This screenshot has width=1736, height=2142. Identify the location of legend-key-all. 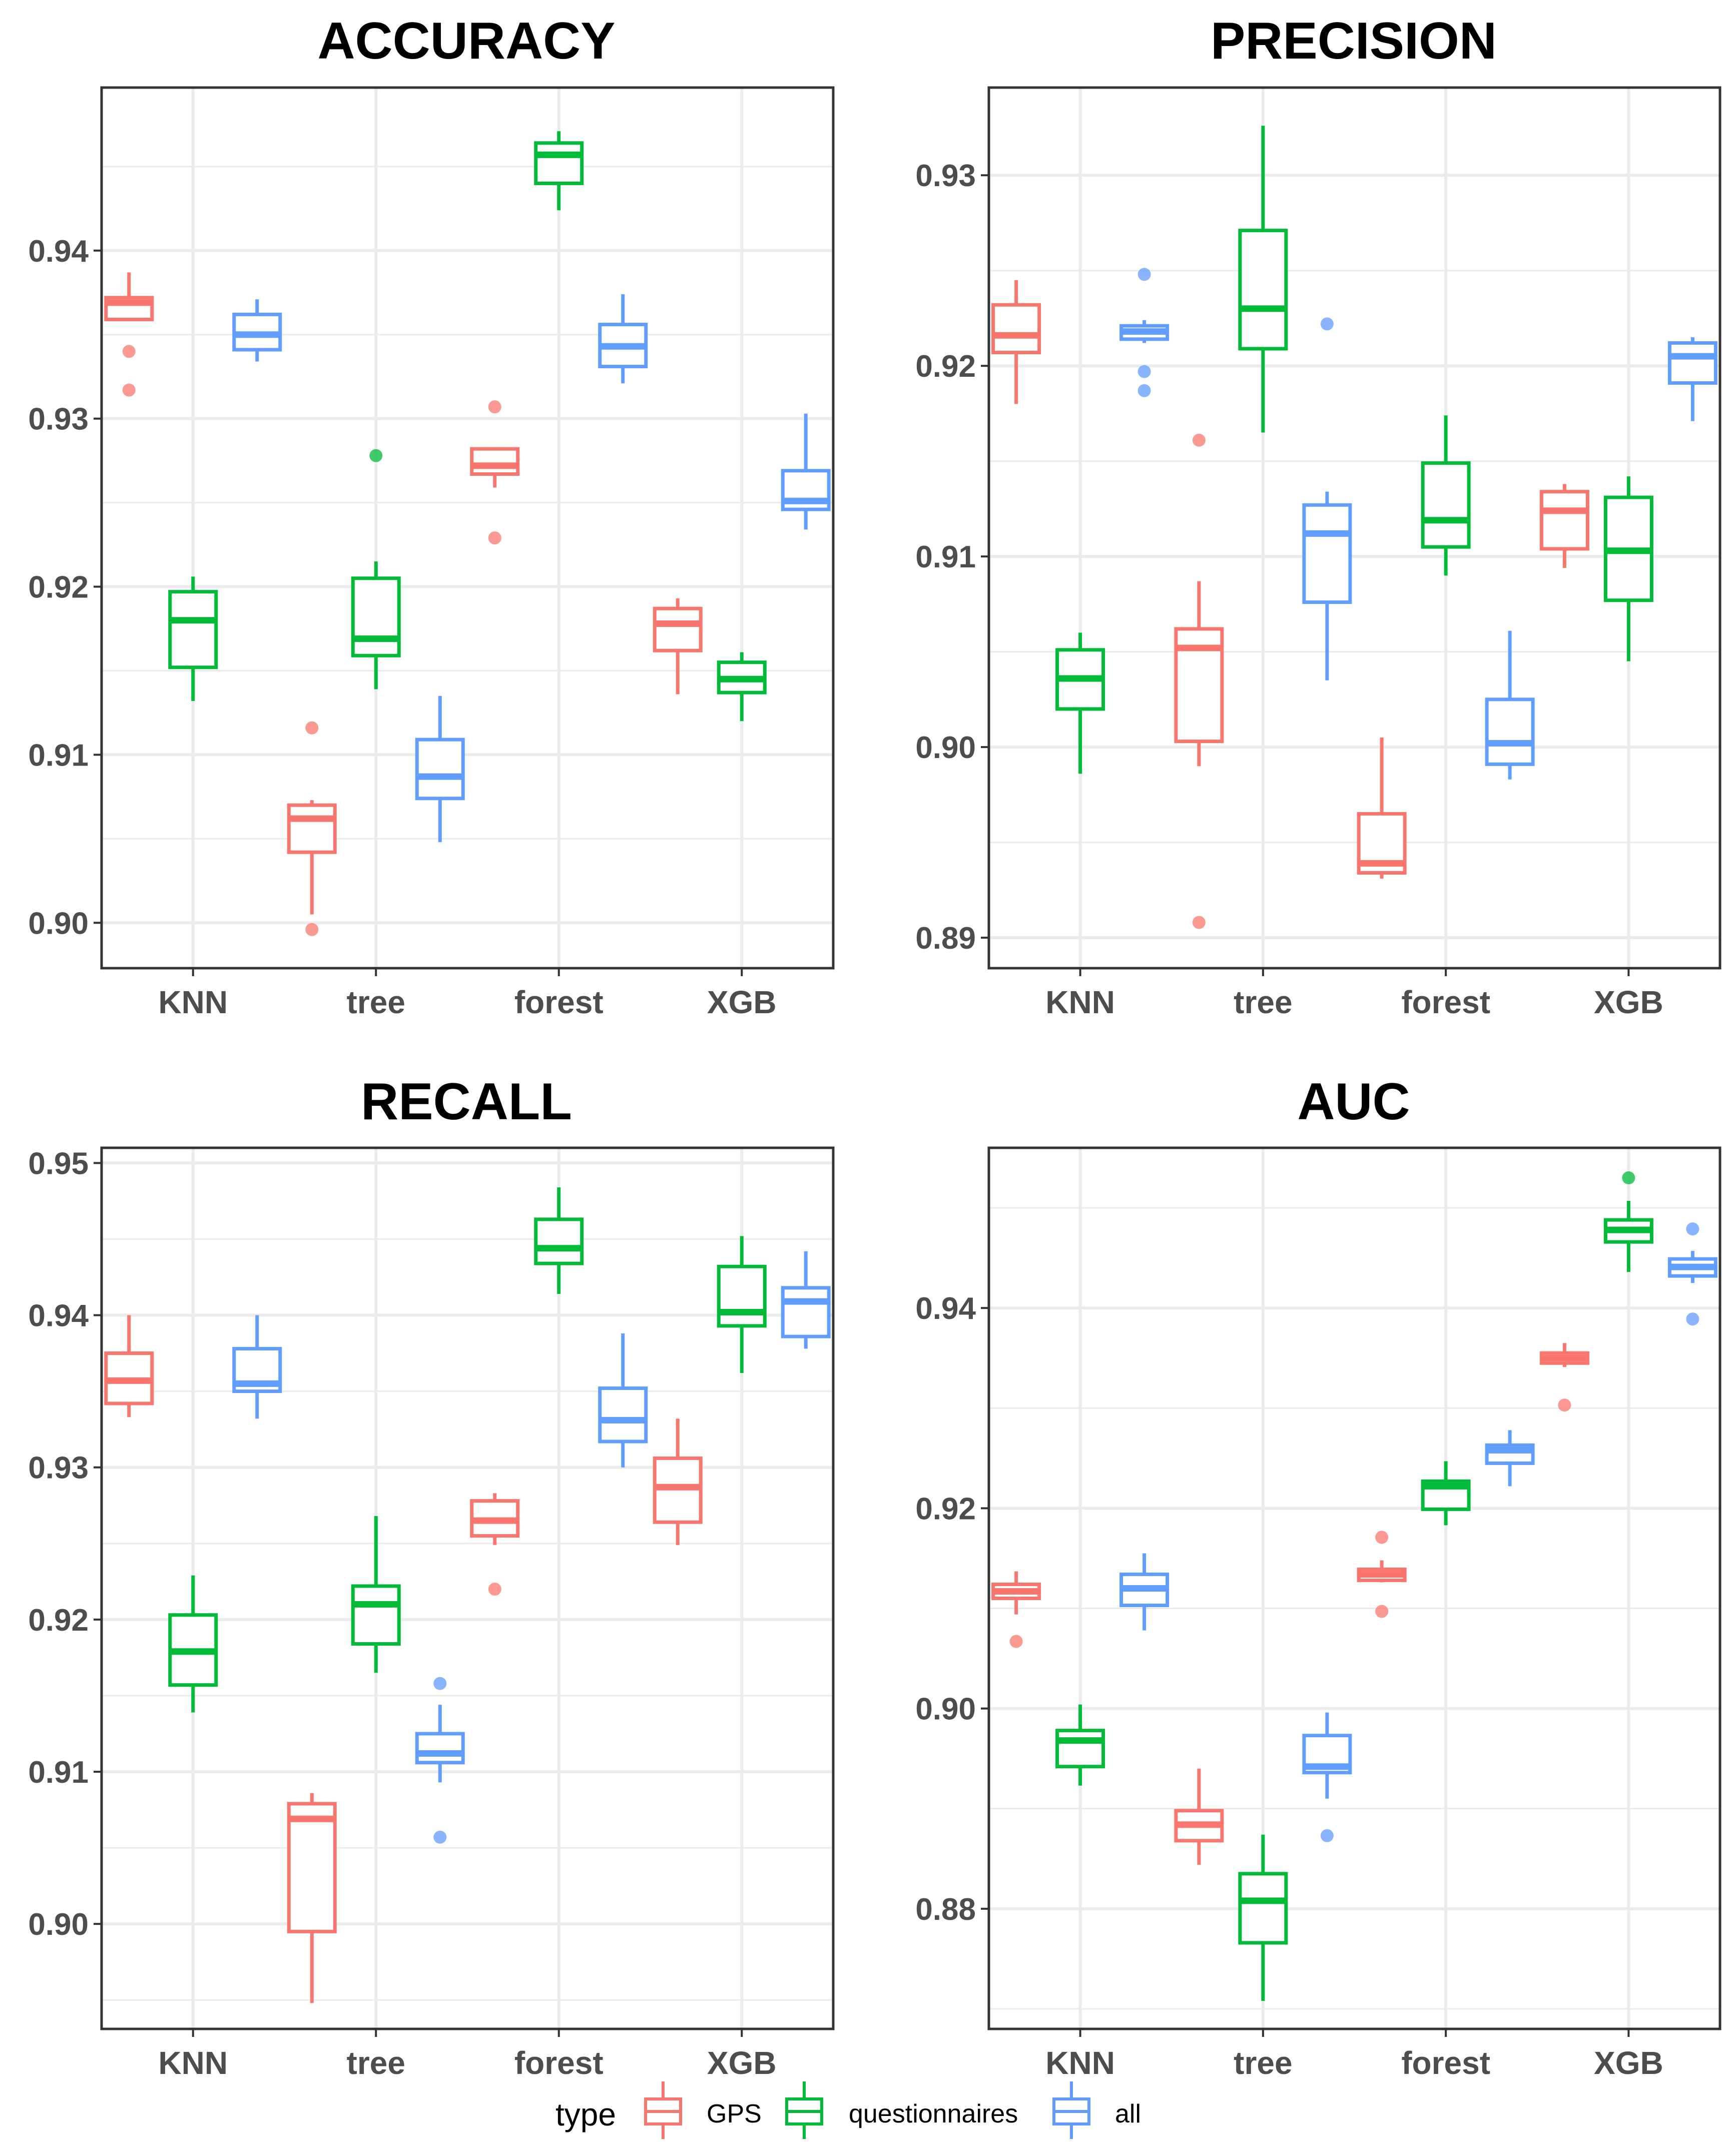
(1071, 2110).